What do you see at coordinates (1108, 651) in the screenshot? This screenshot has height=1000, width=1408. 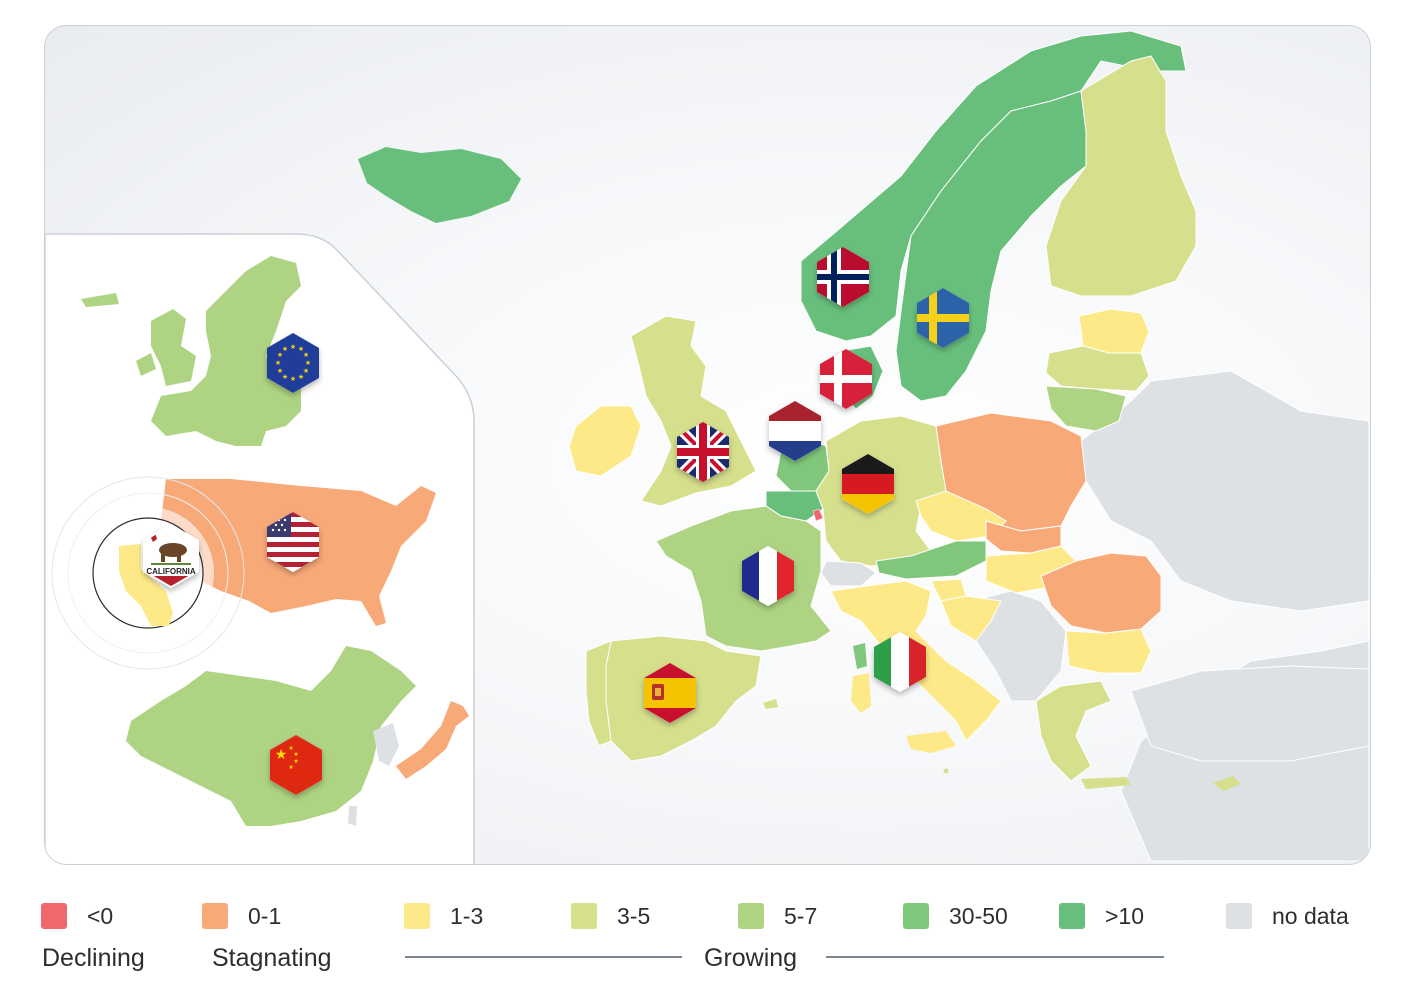 I see `region-bulgaria` at bounding box center [1108, 651].